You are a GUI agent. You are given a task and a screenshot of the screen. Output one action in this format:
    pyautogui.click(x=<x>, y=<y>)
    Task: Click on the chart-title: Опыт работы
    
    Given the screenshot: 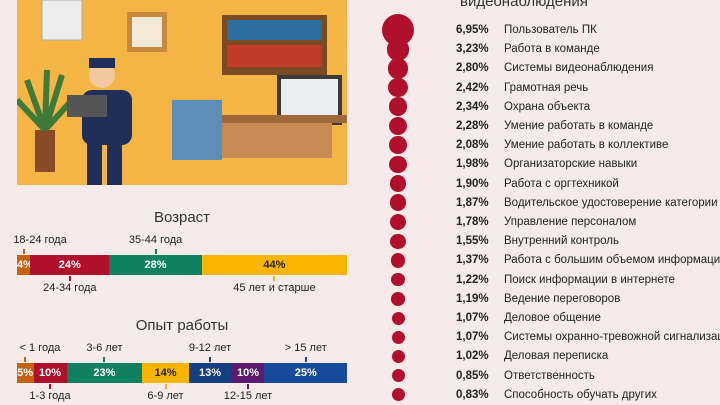 What is the action you would take?
    pyautogui.click(x=182, y=325)
    